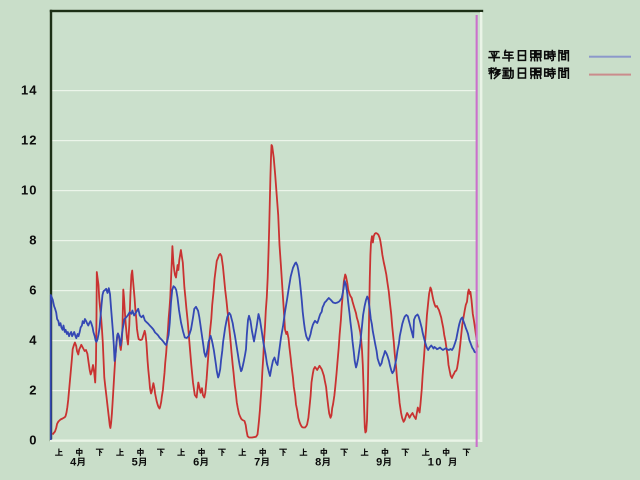  Describe the element at coordinates (33, 390) in the screenshot. I see `svg-text: 2` at that location.